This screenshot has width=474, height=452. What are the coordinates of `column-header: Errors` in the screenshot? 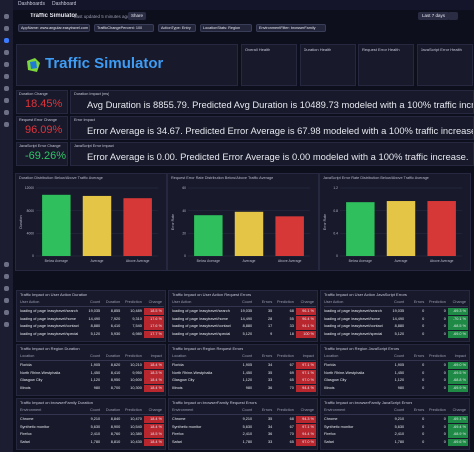 It's located at (416, 411).